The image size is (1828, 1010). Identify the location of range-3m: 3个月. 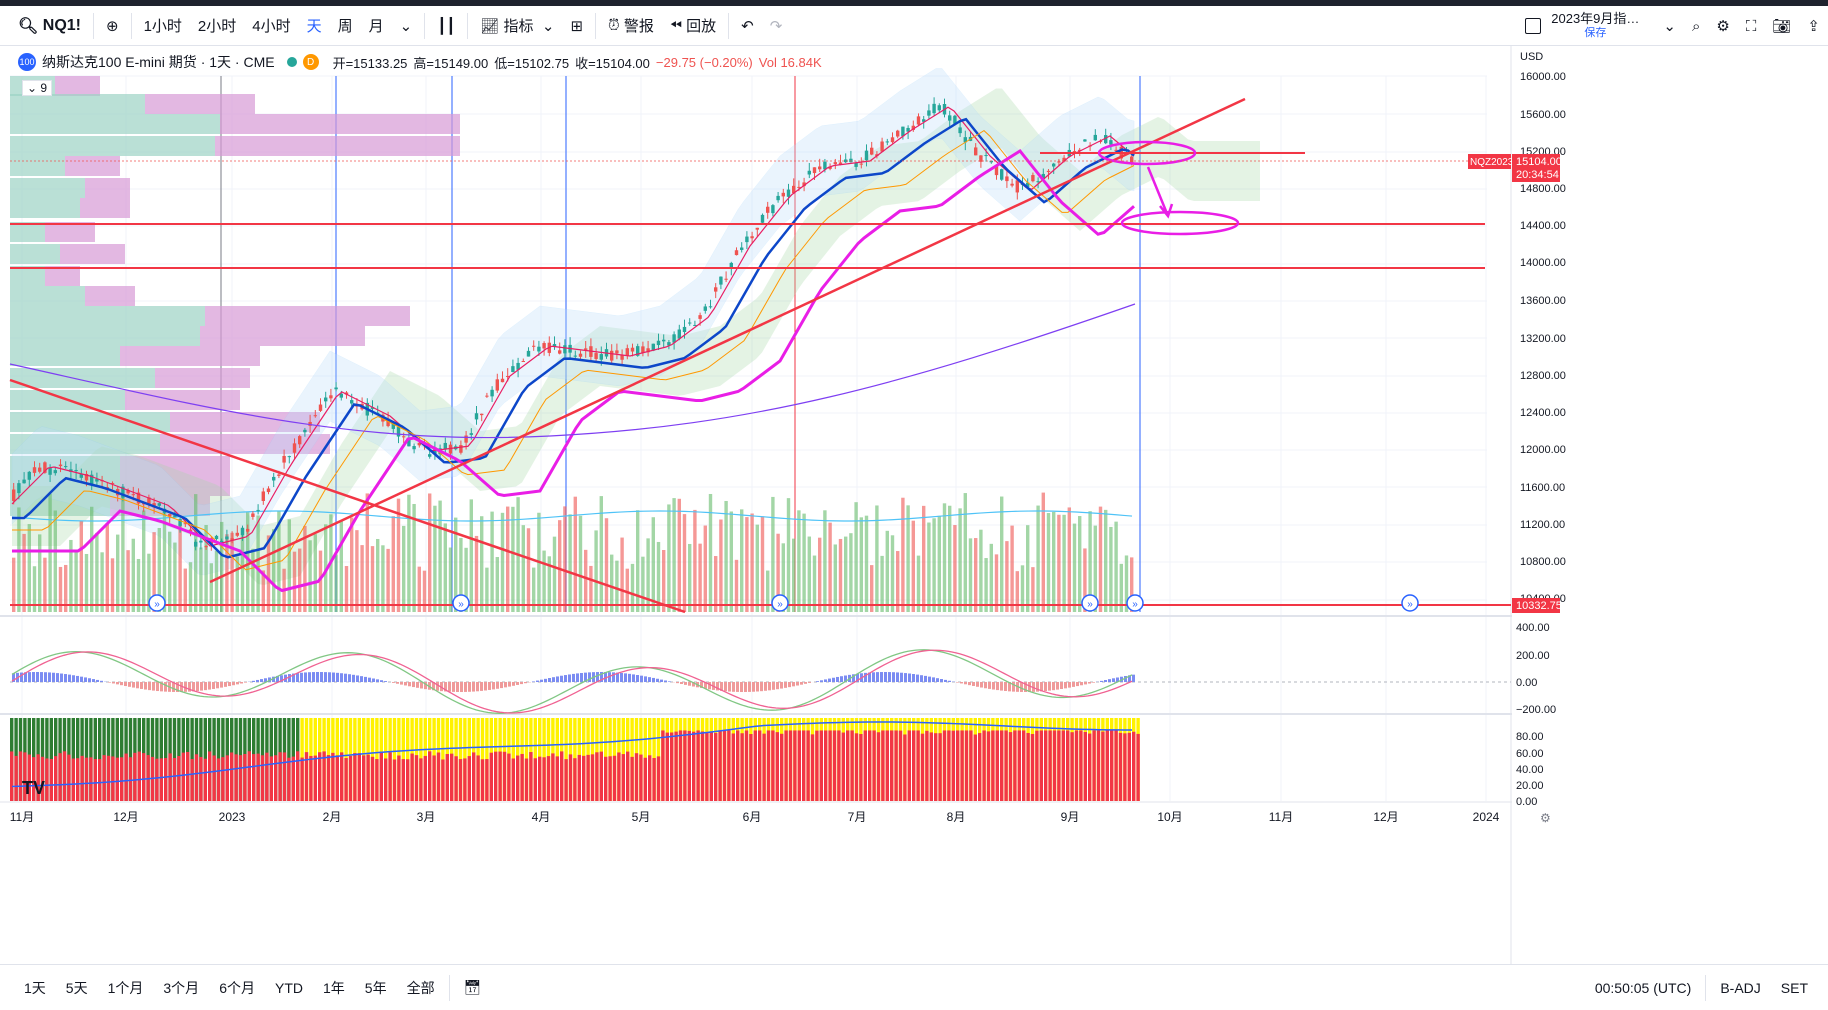
(181, 987).